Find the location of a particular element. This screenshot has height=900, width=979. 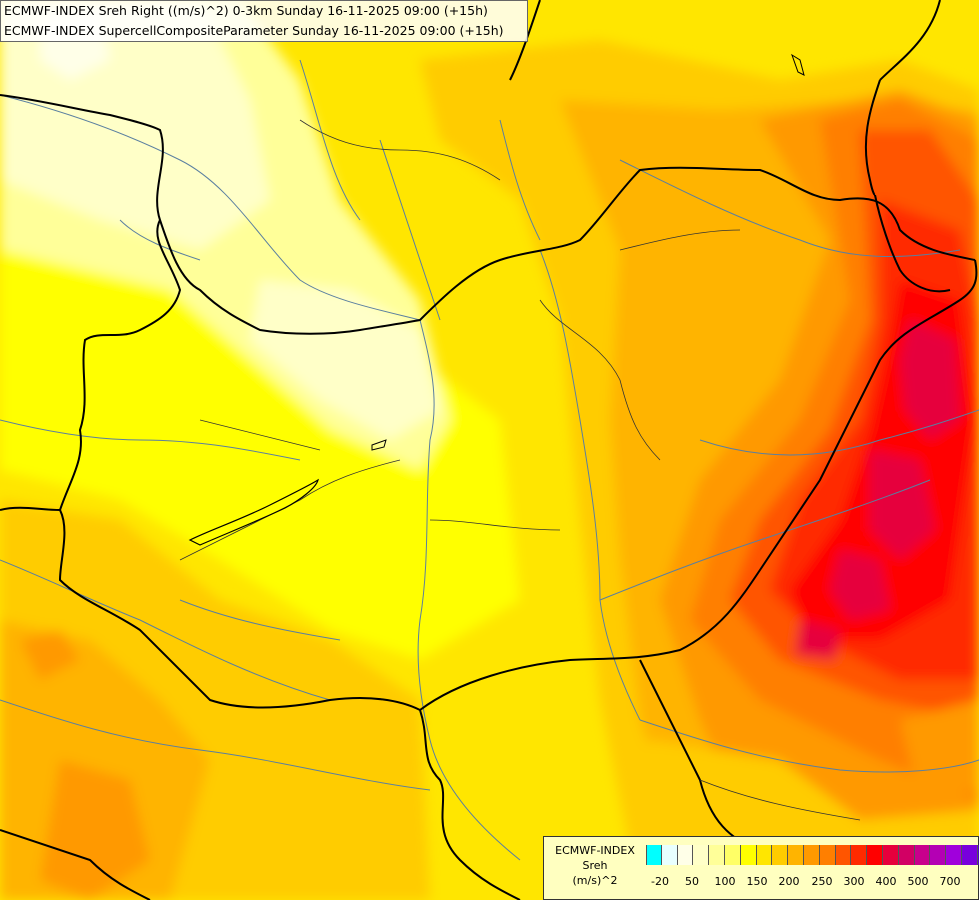

legend-unit: (m/s)^2 is located at coordinates (595, 880).